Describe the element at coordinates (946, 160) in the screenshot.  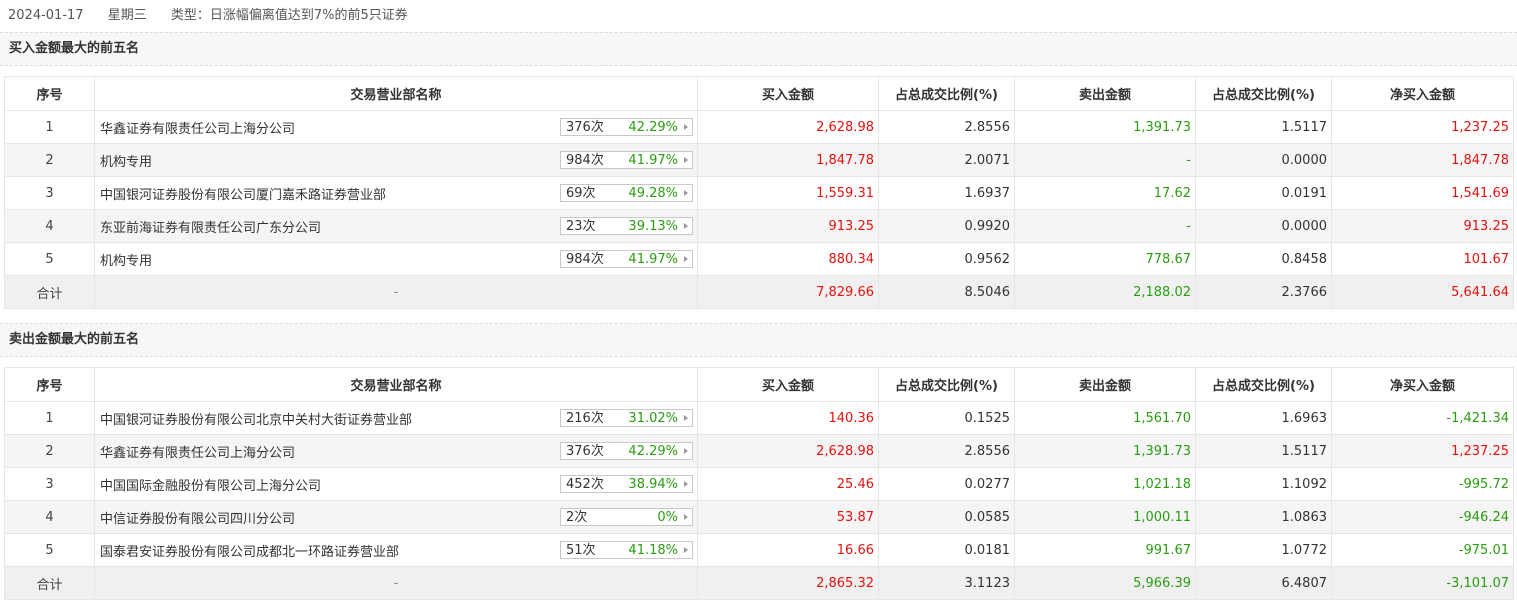
I see `buy-ratio: 2.0071` at that location.